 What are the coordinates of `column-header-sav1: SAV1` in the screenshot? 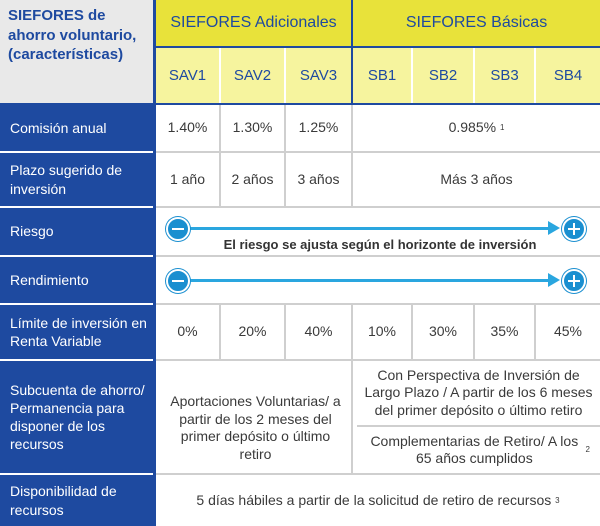 It's located at (187, 75).